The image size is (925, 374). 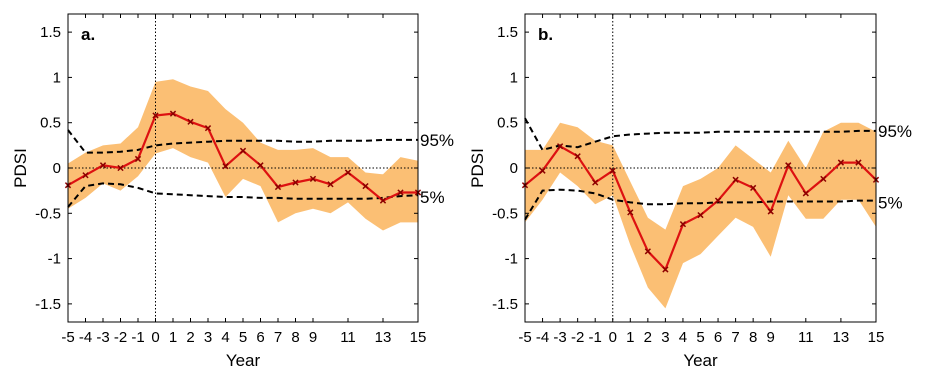 What do you see at coordinates (511, 259) in the screenshot?
I see `y-tick-label: -1` at bounding box center [511, 259].